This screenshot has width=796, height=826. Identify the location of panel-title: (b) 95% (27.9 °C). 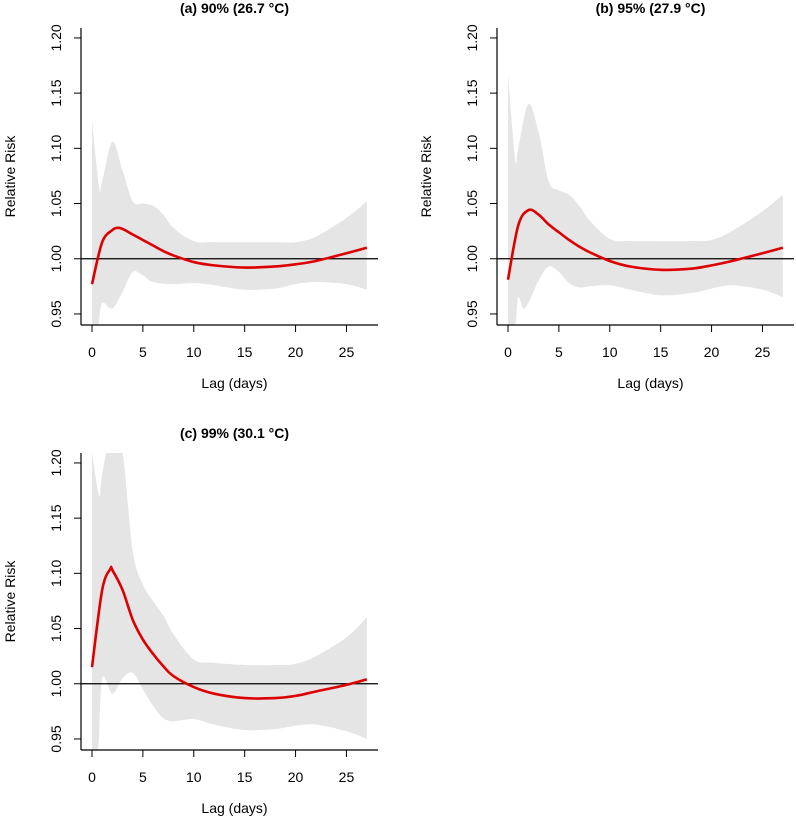
(651, 8).